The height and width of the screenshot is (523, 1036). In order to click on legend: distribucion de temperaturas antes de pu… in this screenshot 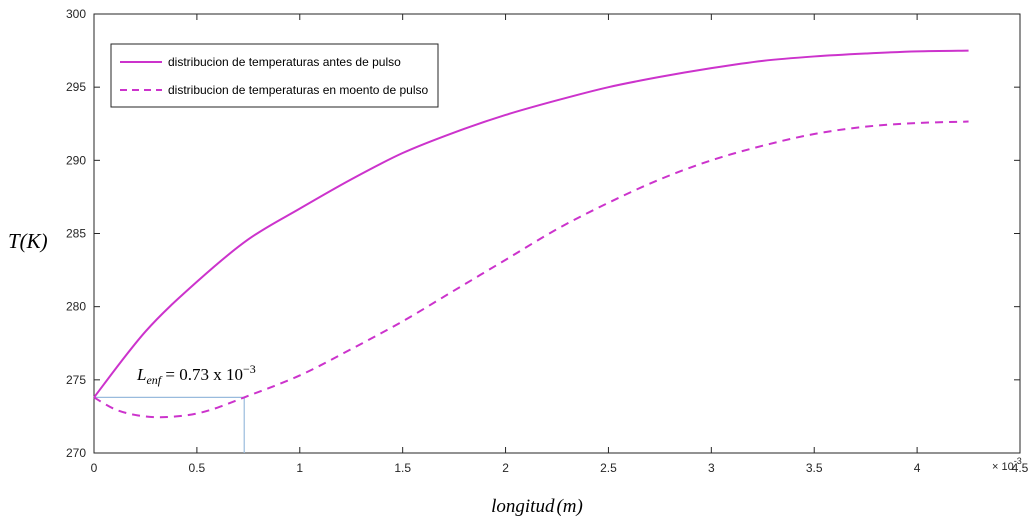, I will do `click(274, 75)`.